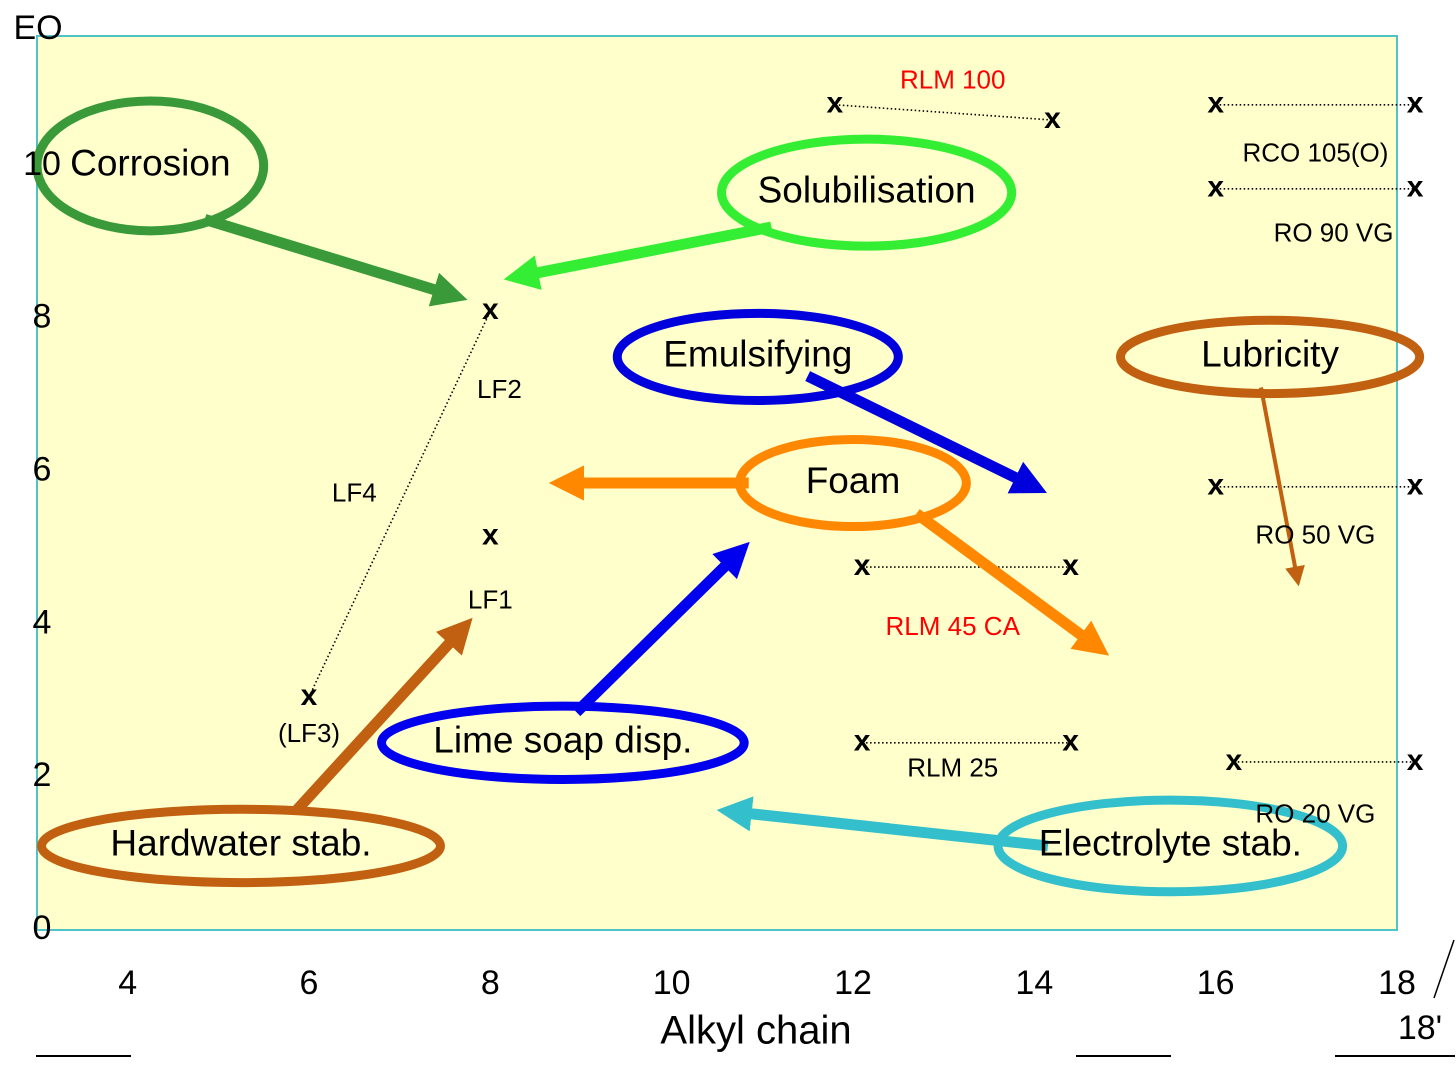  I want to click on annotation-label: Lime soap disp., so click(562, 740).